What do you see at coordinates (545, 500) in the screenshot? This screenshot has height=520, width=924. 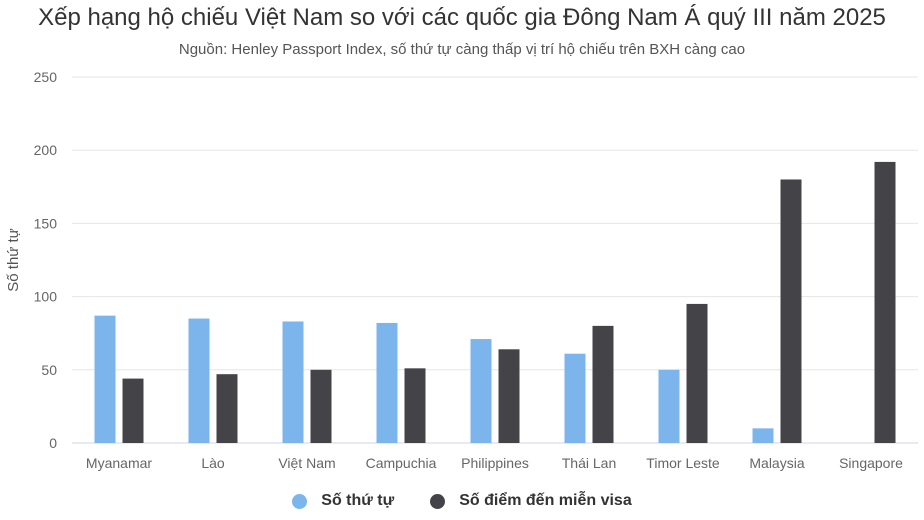 I see `legend-label-visa-free: Số điểm đến miễn visa` at bounding box center [545, 500].